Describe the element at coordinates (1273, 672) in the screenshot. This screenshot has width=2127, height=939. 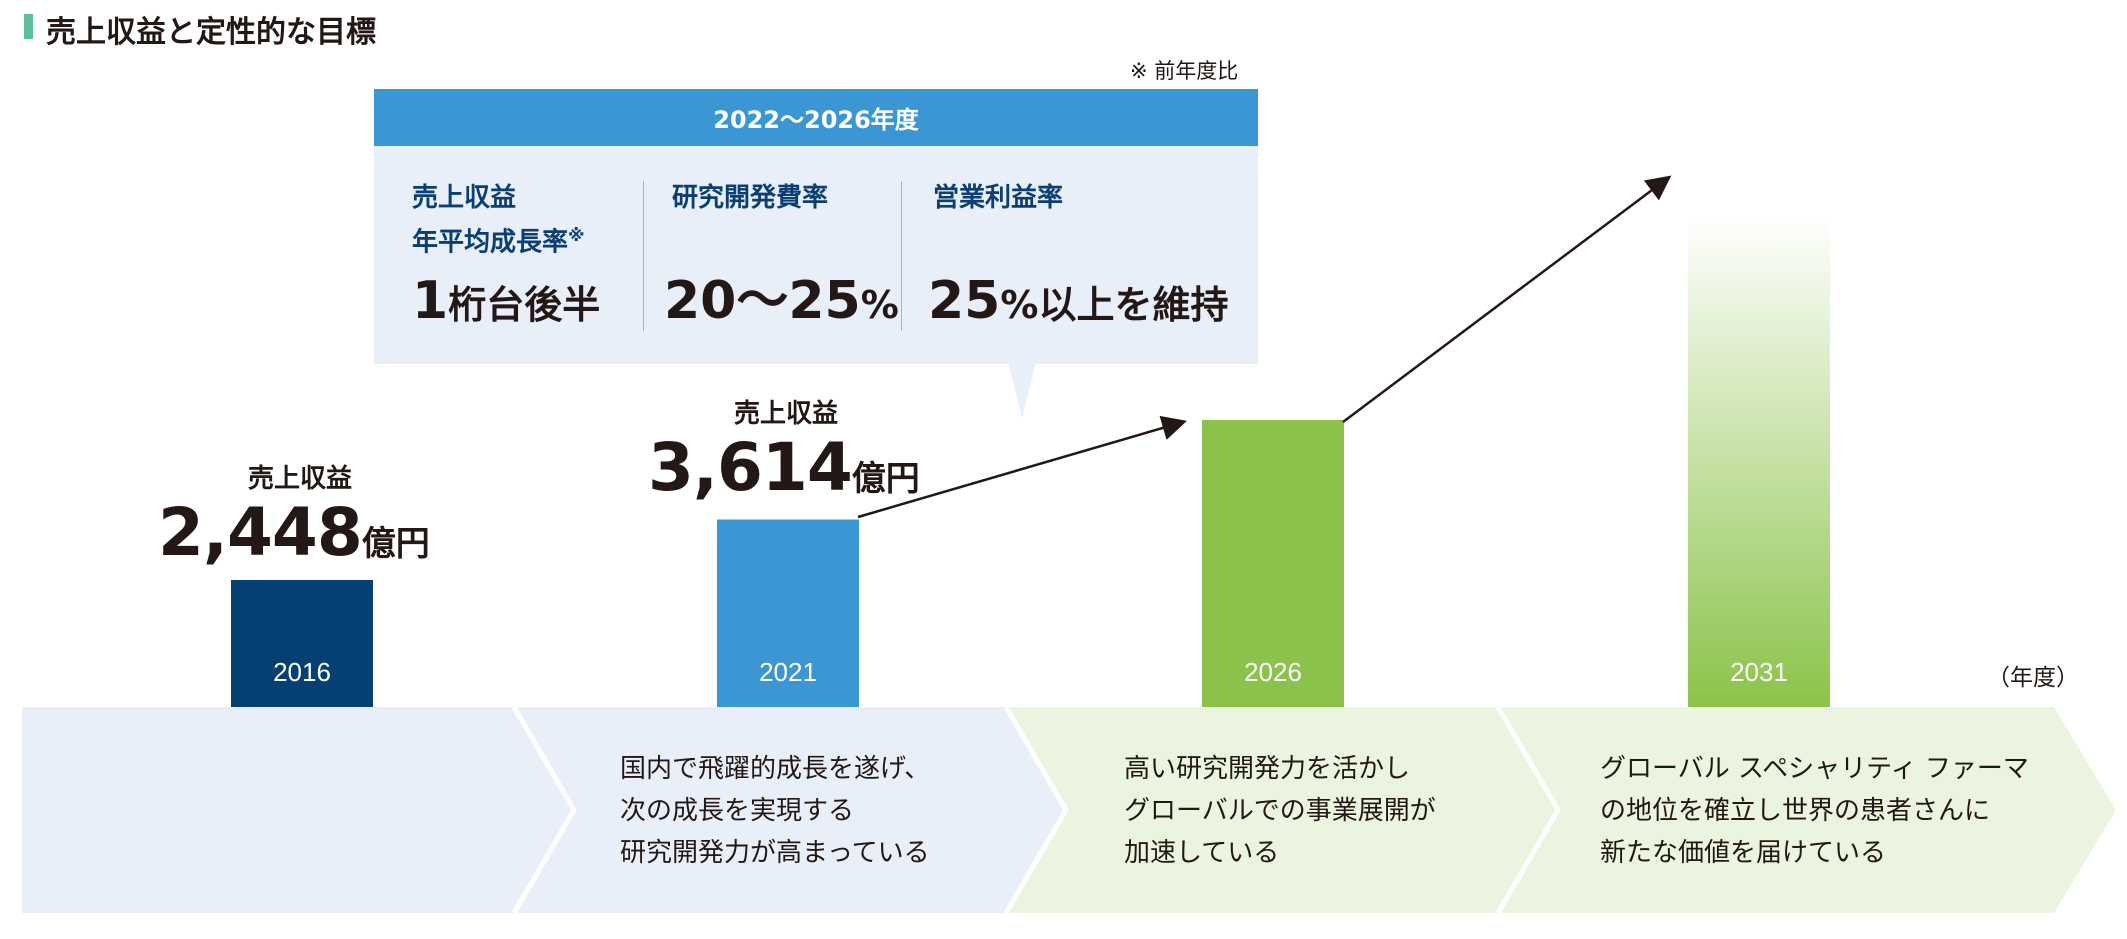
I see `tick-label-2026: 2026` at that location.